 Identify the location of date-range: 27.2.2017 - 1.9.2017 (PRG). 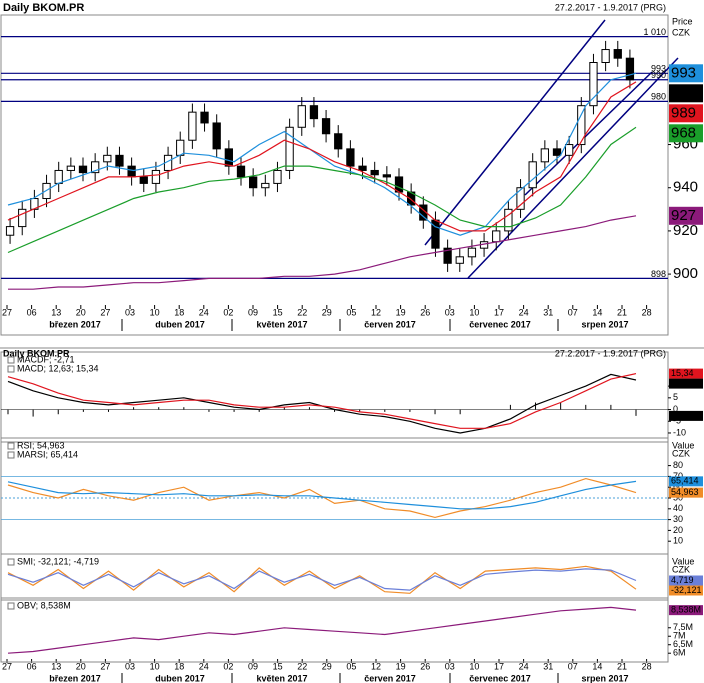
(610, 353).